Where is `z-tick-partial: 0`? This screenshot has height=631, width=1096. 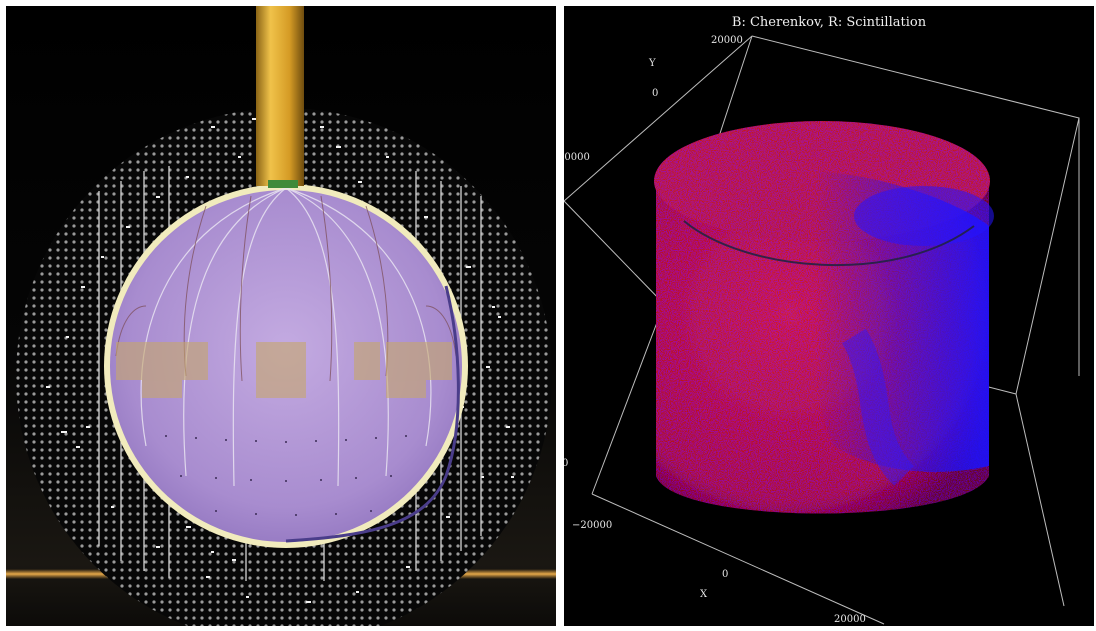 z-tick-partial: 0 is located at coordinates (566, 463).